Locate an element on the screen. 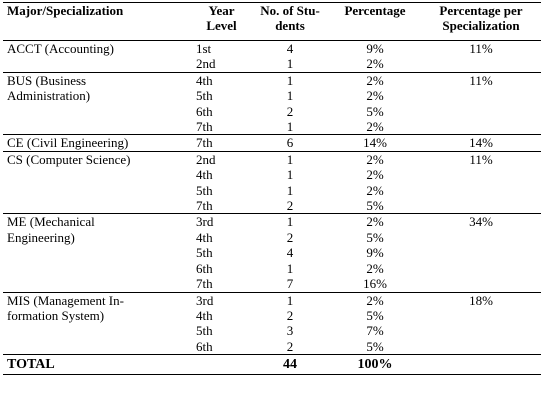 The image size is (546, 405). total-row: TOTAL 44 100% is located at coordinates (272, 364).